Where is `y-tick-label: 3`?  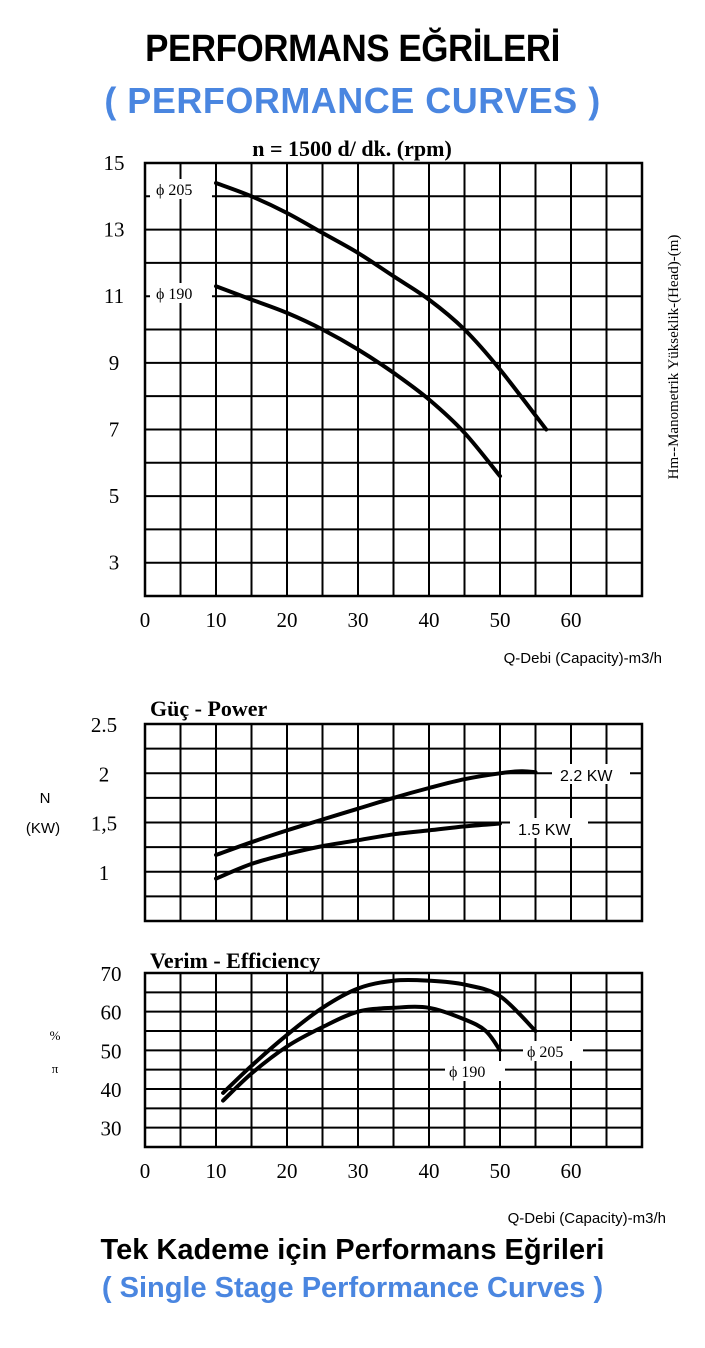 y-tick-label: 3 is located at coordinates (114, 563).